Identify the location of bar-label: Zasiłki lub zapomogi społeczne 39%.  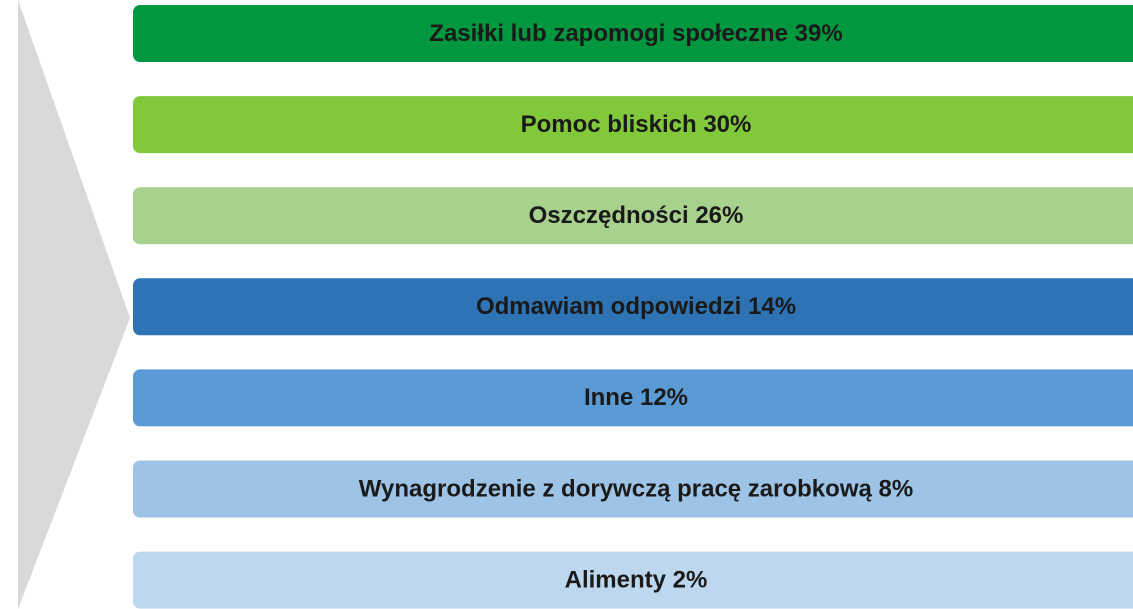
(635, 33).